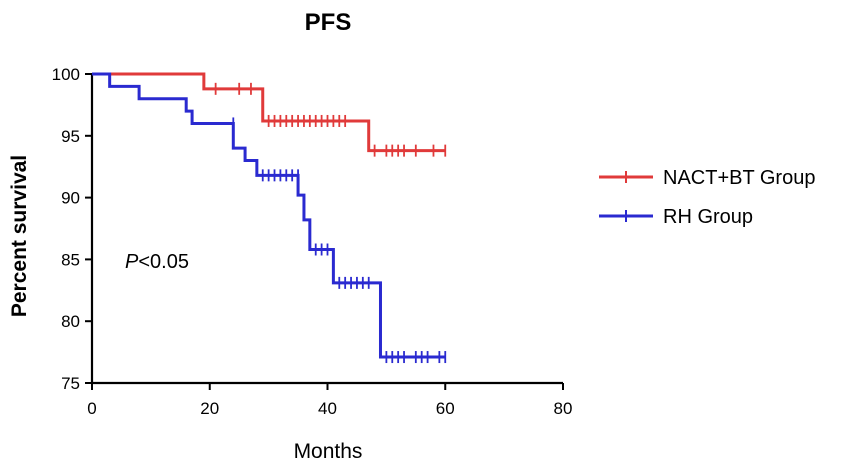  What do you see at coordinates (445, 408) in the screenshot?
I see `x-tick-label: 60` at bounding box center [445, 408].